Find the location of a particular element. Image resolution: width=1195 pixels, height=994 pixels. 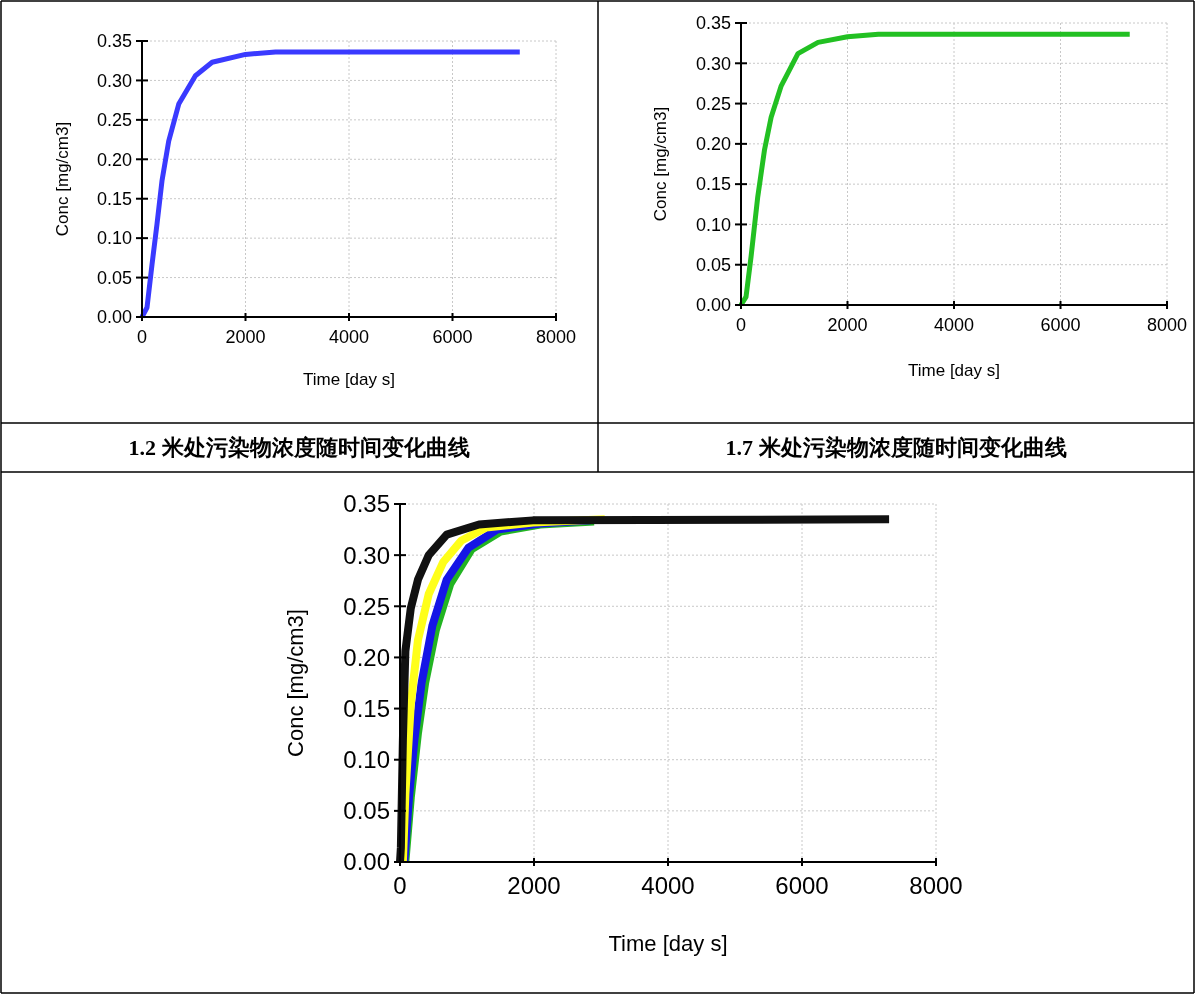

text: 1.7 米处污染物浓度随时间变化曲线 is located at coordinates (896, 447).